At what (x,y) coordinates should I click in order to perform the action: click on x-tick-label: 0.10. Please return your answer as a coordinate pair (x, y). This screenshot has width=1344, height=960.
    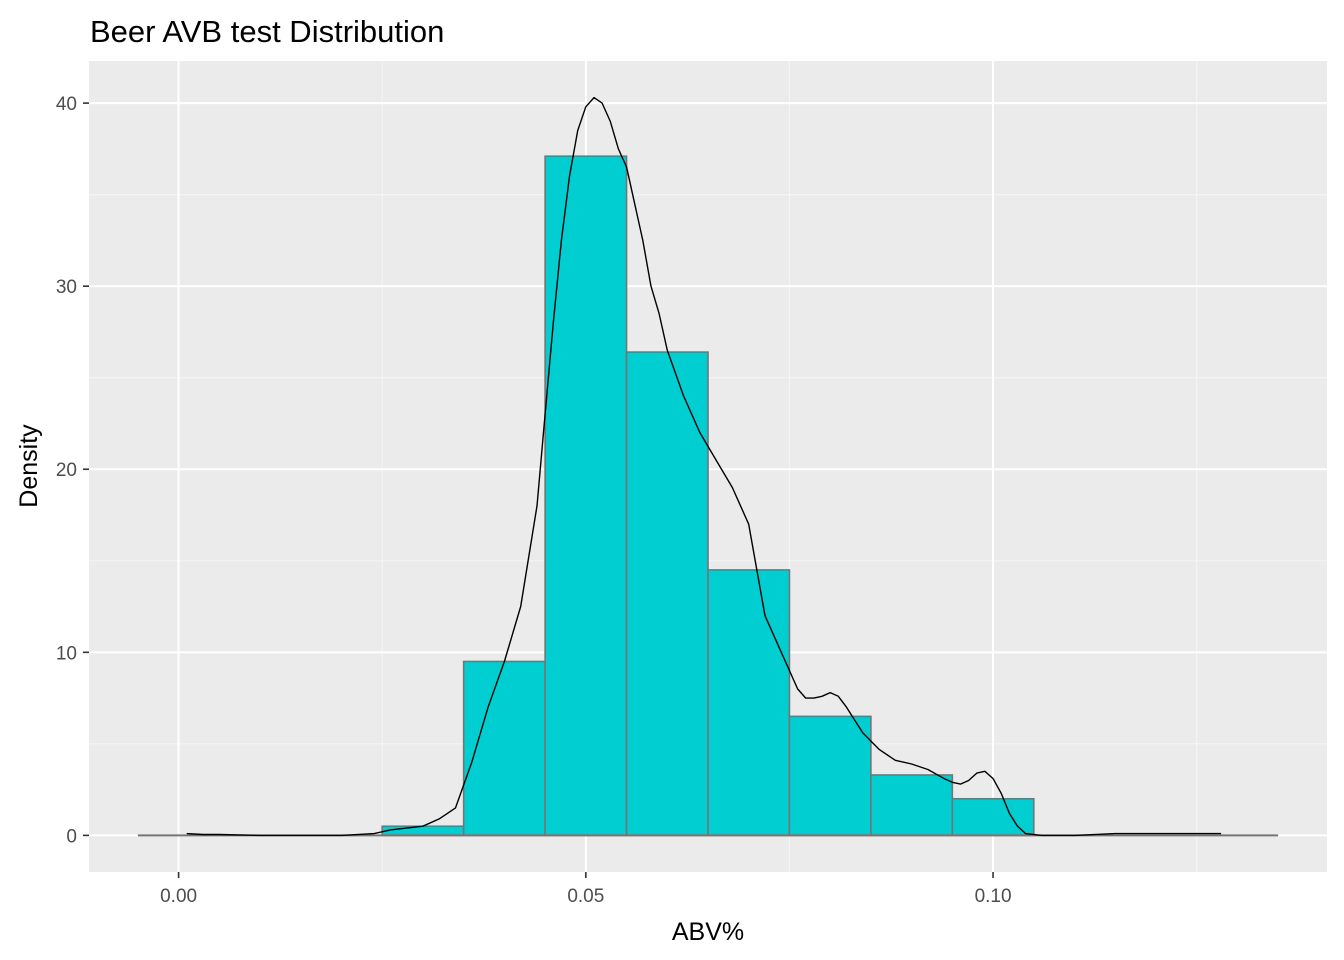
    Looking at the image, I should click on (993, 896).